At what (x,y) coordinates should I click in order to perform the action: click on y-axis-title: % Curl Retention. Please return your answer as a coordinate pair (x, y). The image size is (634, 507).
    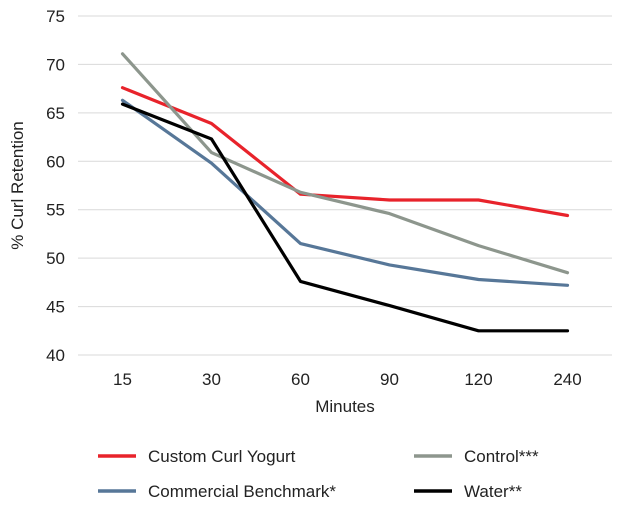
    Looking at the image, I should click on (17, 185).